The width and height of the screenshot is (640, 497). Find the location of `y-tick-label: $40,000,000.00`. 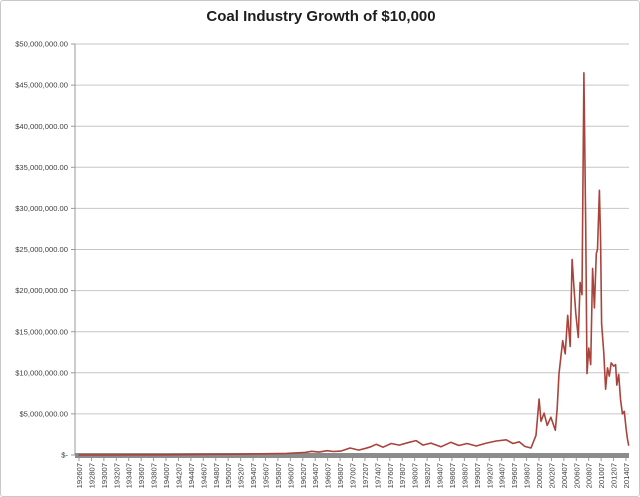

y-tick-label: $40,000,000.00 is located at coordinates (41, 126).